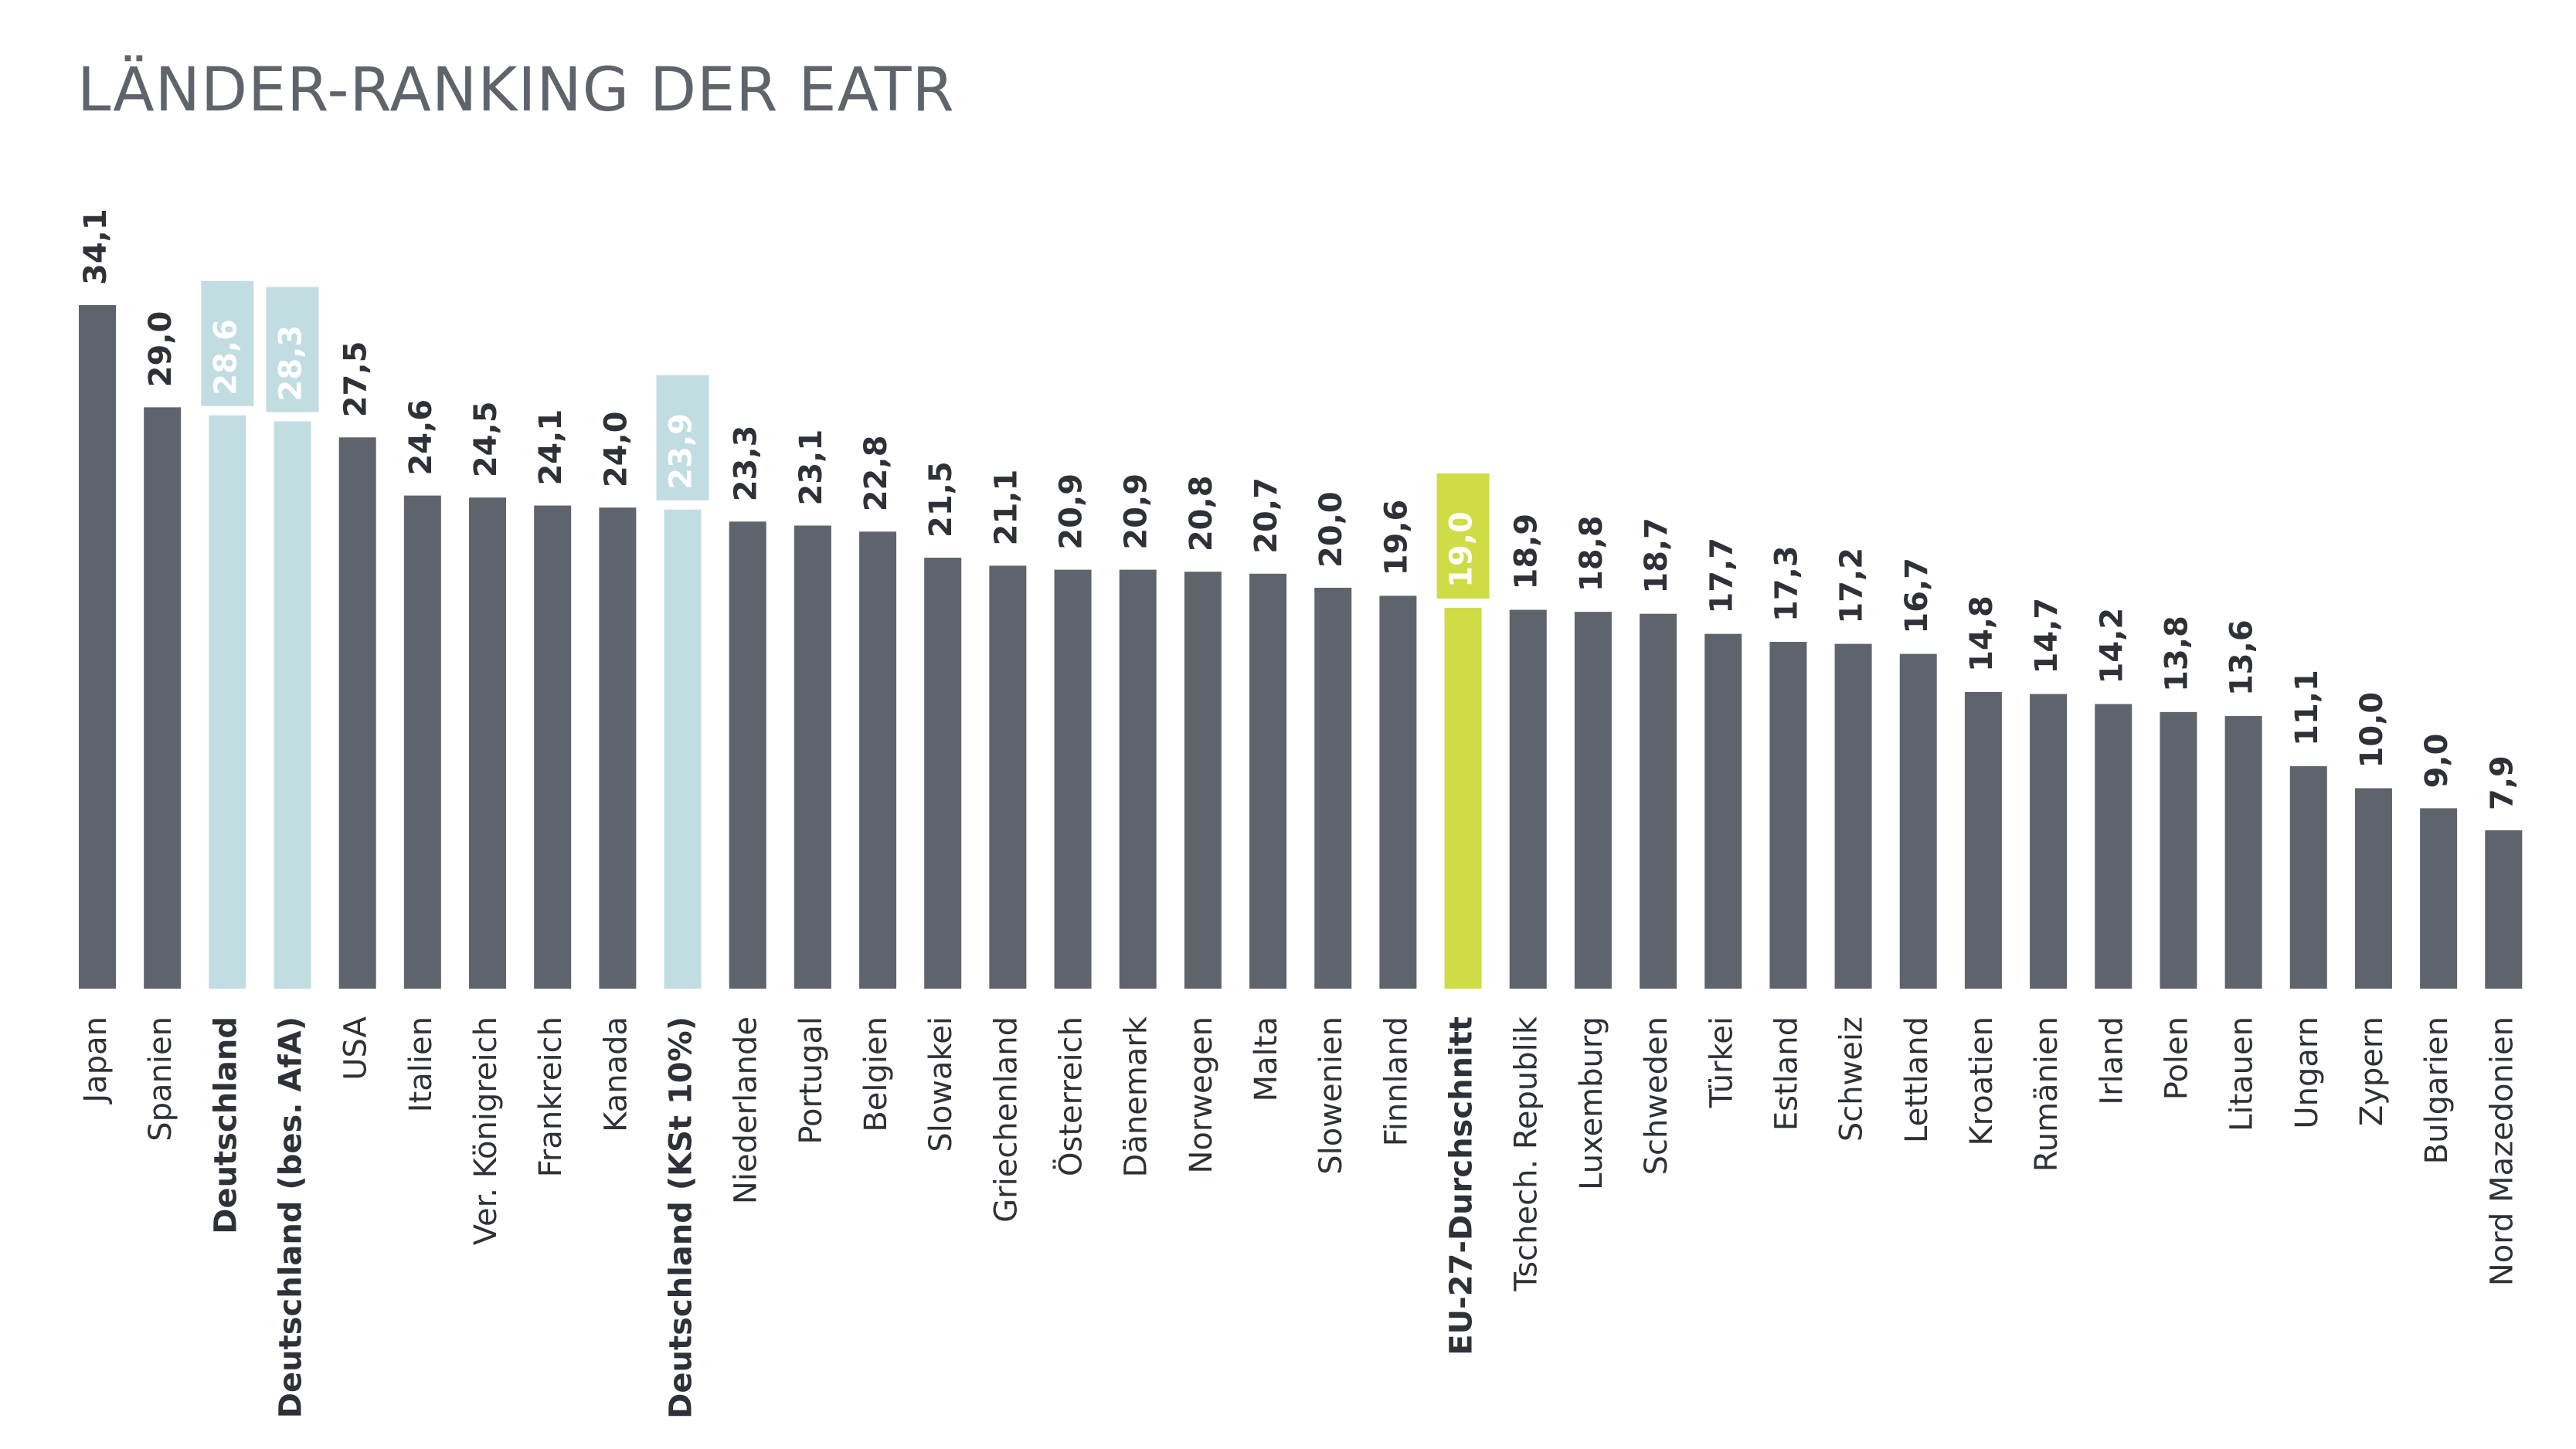 The image size is (2576, 1449). Describe the element at coordinates (1462, 549) in the screenshot. I see `value-label: 19,0` at that location.